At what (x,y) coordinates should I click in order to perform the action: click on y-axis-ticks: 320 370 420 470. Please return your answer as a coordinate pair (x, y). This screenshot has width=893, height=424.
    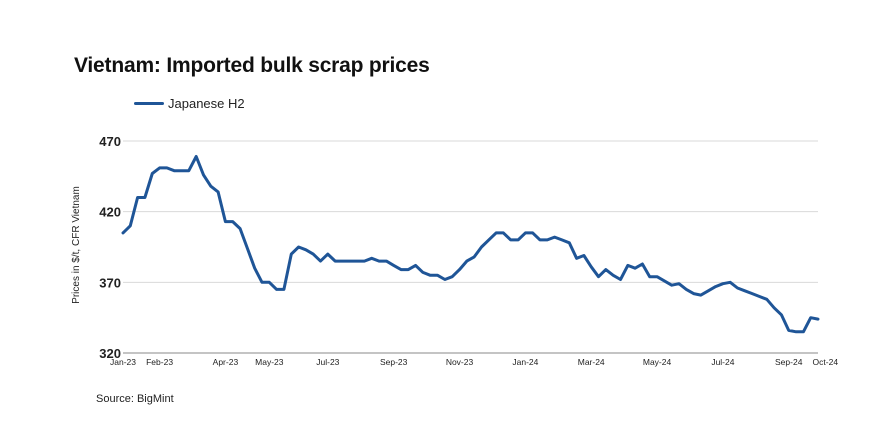
    Looking at the image, I should click on (110, 247).